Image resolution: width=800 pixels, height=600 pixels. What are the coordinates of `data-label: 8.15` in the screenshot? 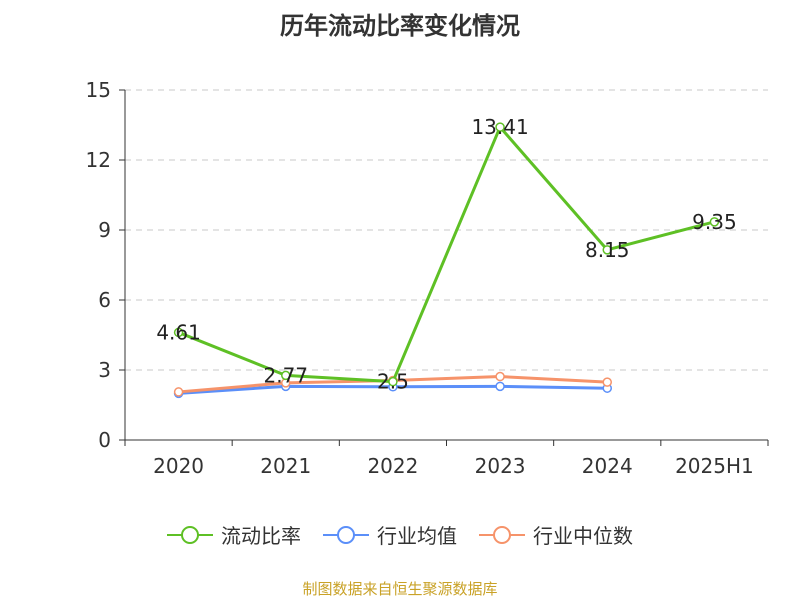 It's located at (607, 250).